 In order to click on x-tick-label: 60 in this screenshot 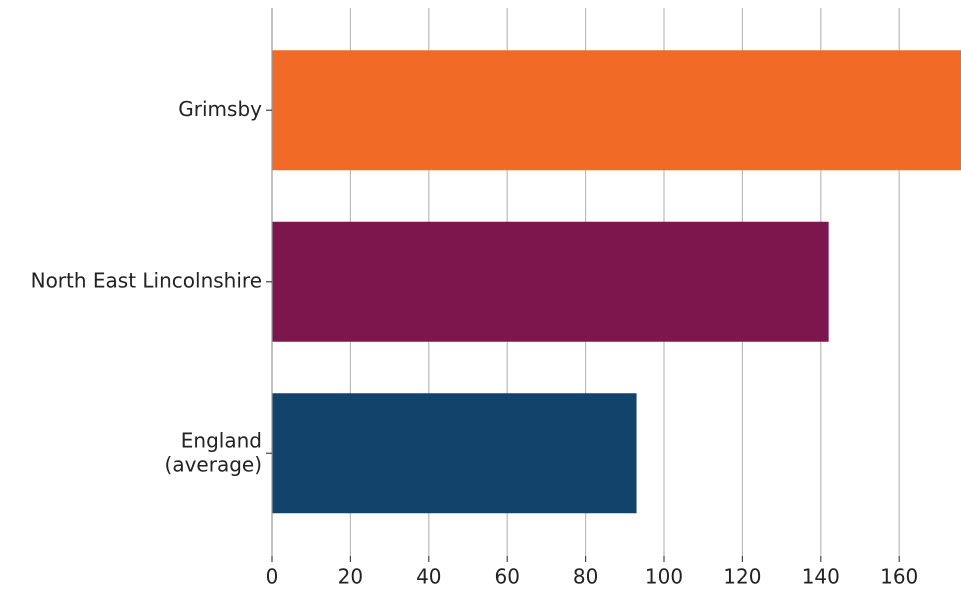, I will do `click(506, 577)`.